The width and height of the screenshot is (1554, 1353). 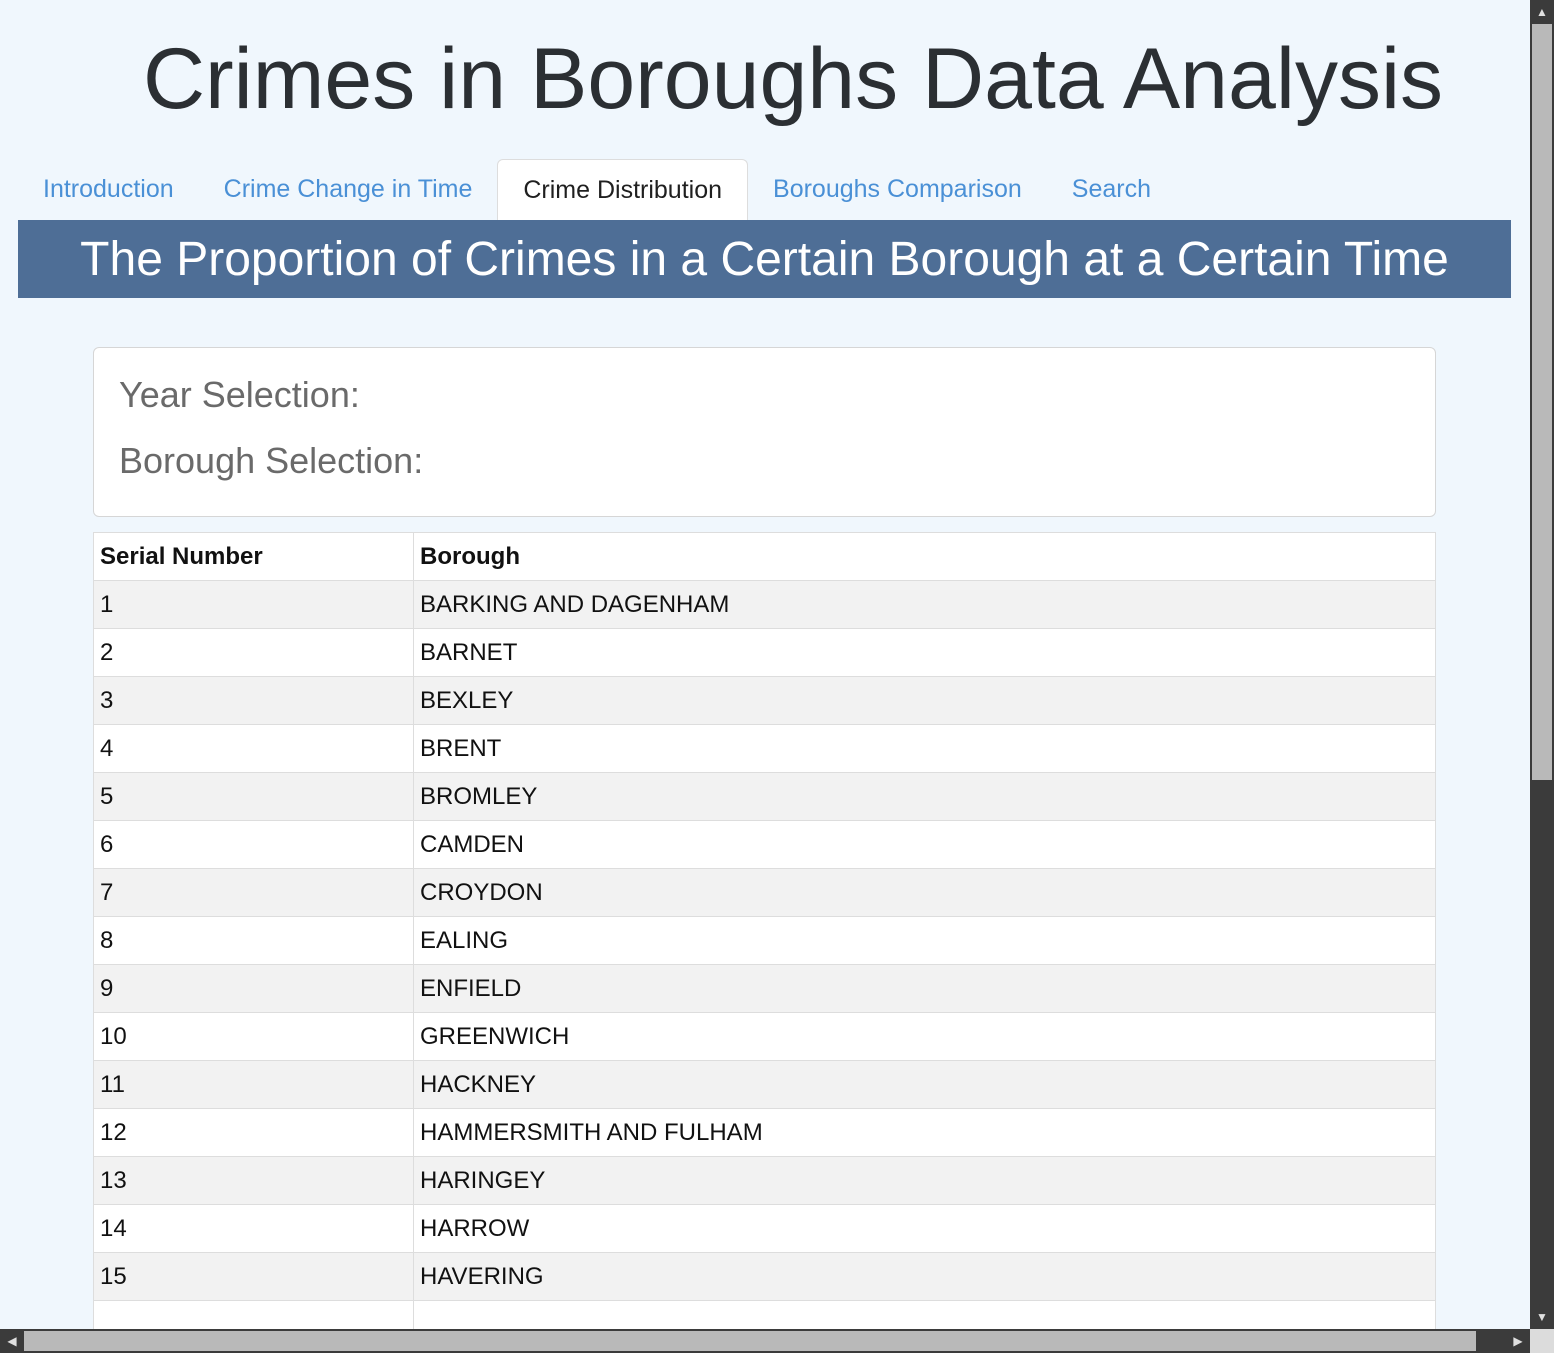 What do you see at coordinates (253, 796) in the screenshot?
I see `serial-cell: 5` at bounding box center [253, 796].